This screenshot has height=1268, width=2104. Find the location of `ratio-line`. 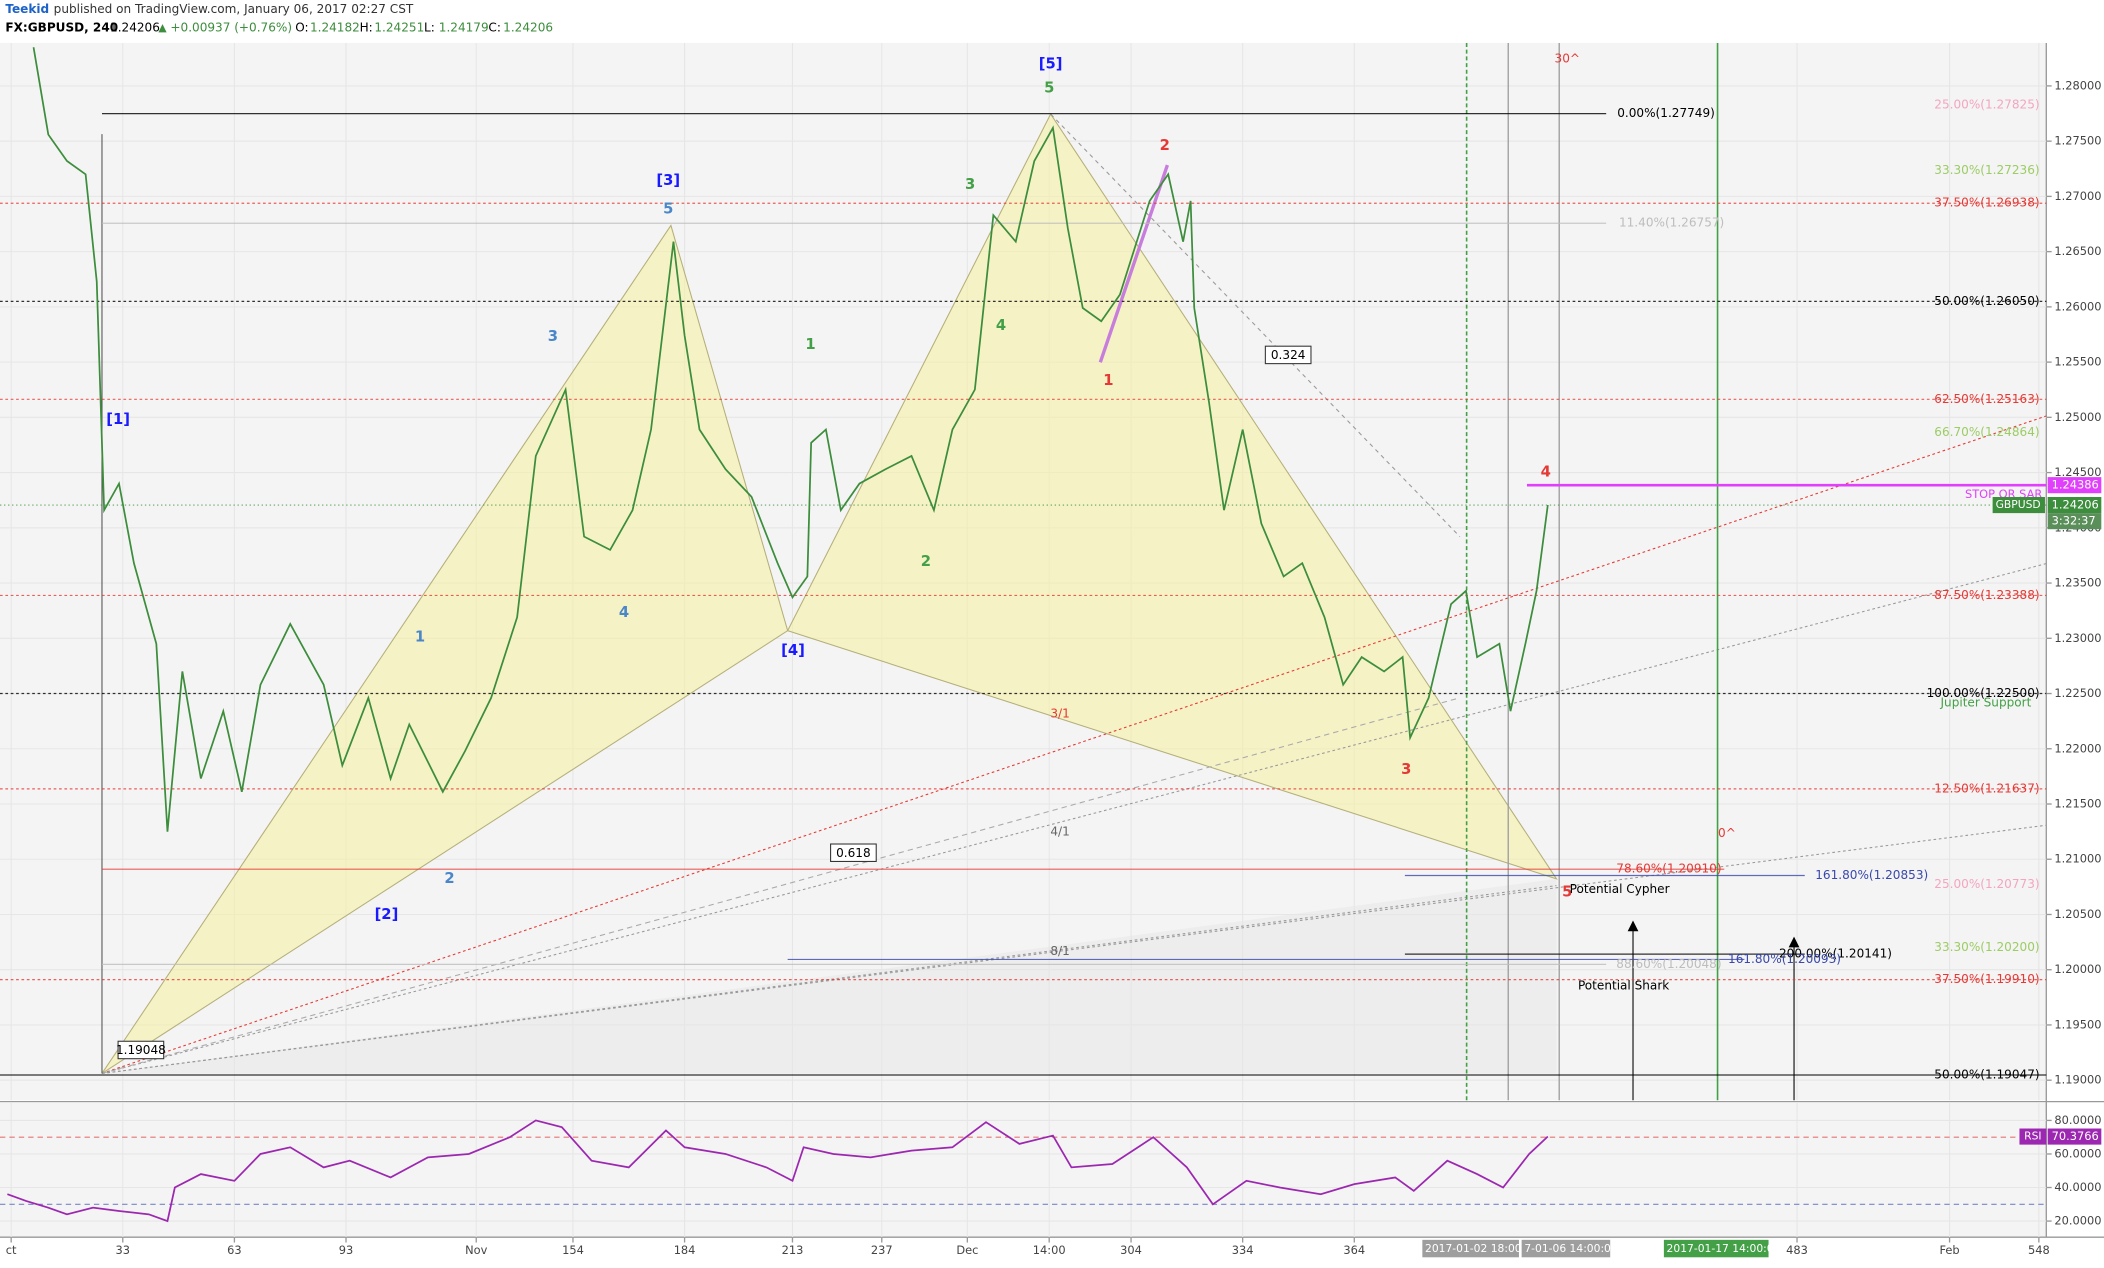

ratio-line is located at coordinates (1255, 325).